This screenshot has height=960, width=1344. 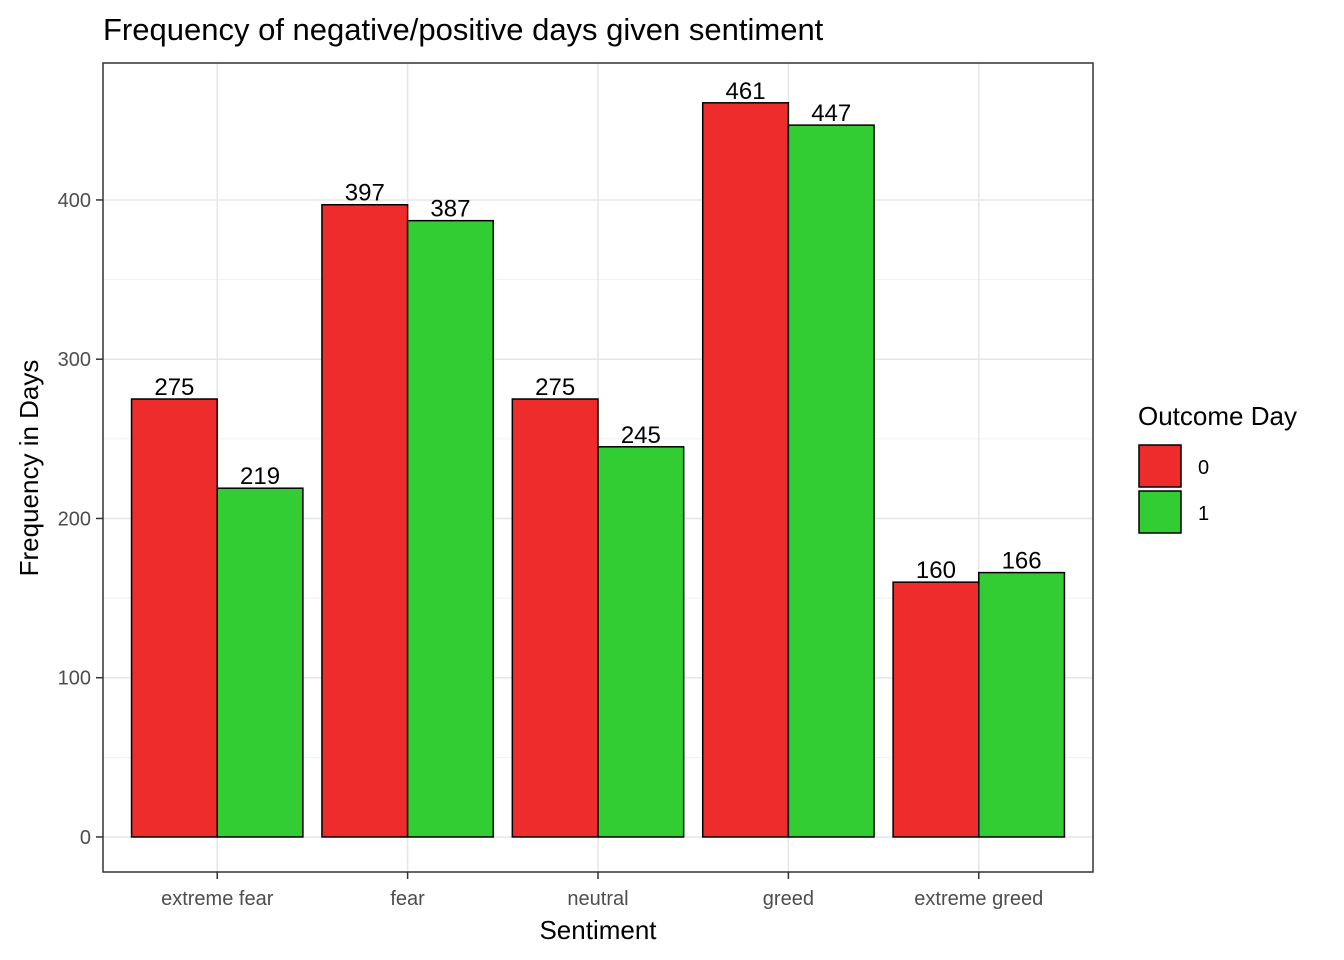 I want to click on x-tick-label: fear, so click(x=407, y=899).